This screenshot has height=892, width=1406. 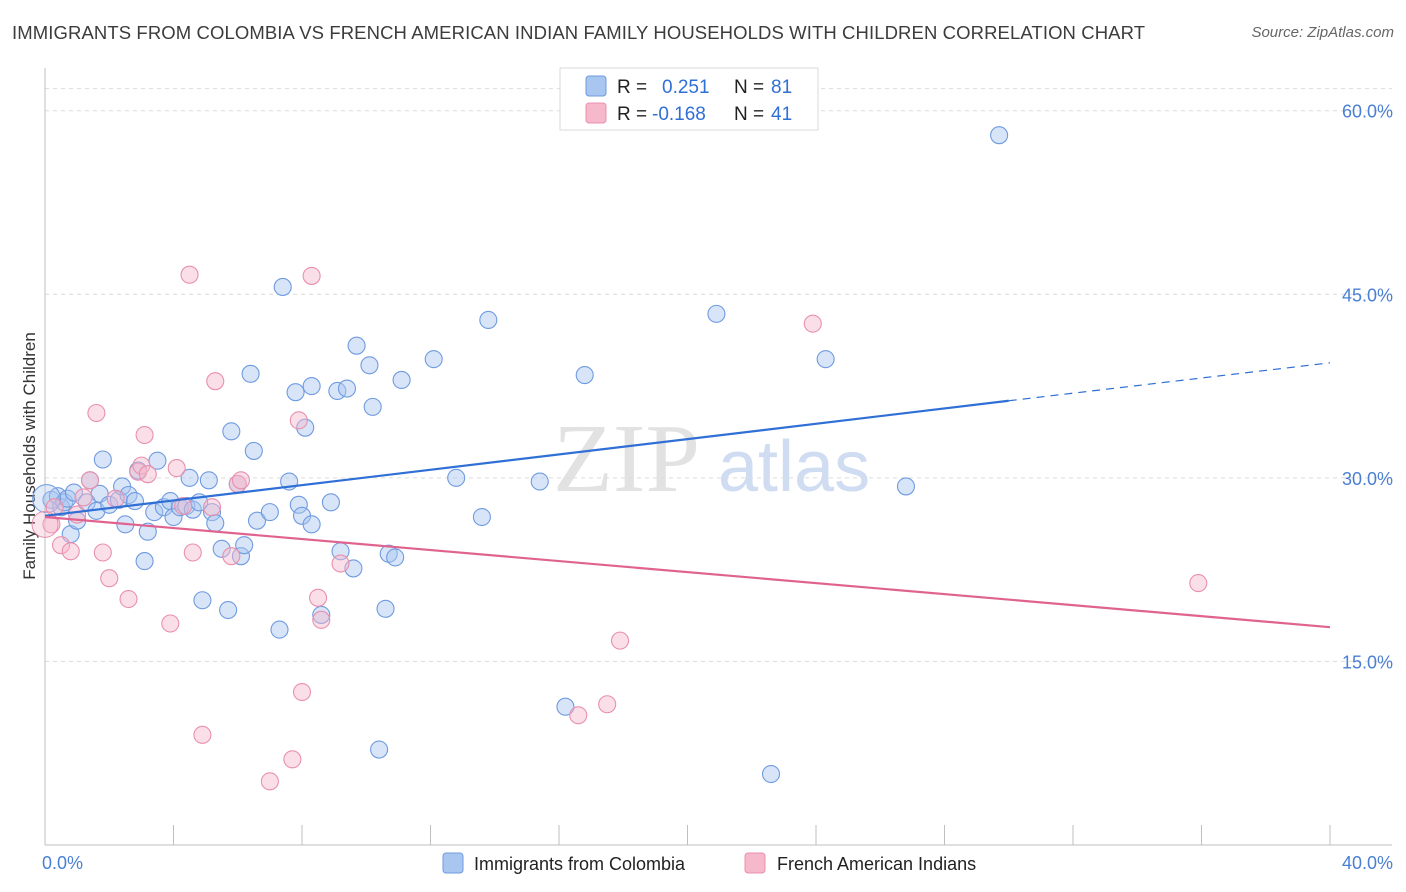 What do you see at coordinates (1367, 662) in the screenshot?
I see `y-tick-label: 15.0%` at bounding box center [1367, 662].